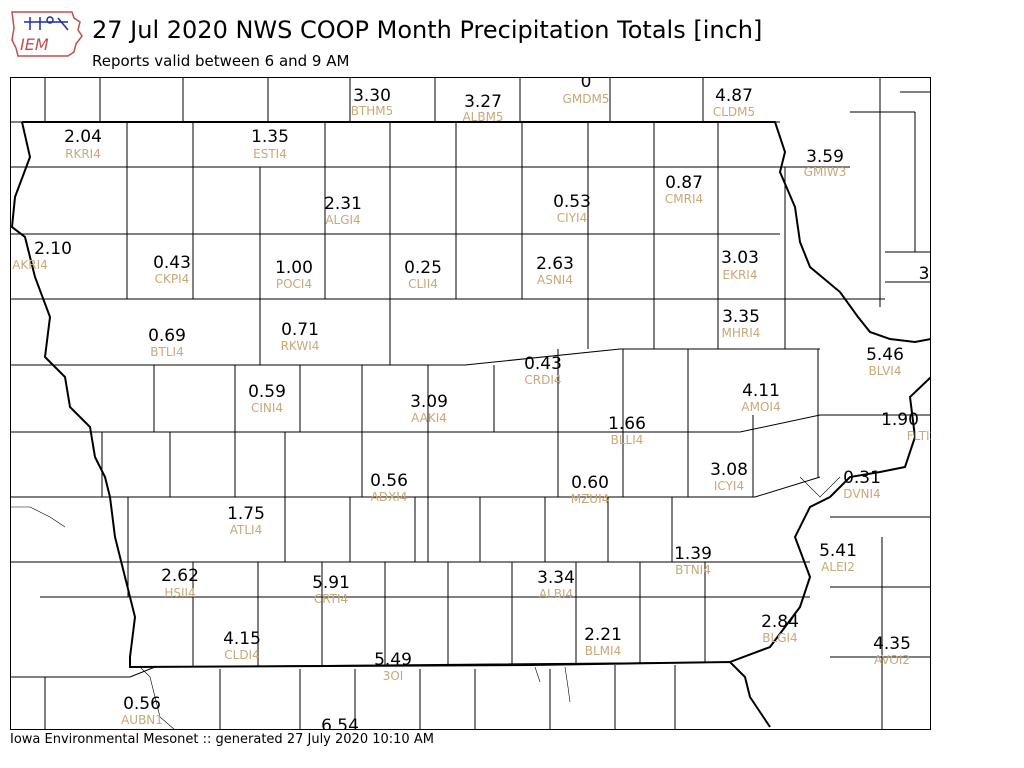 The image size is (1024, 768). What do you see at coordinates (572, 202) in the screenshot?
I see `station-value: 0.53` at bounding box center [572, 202].